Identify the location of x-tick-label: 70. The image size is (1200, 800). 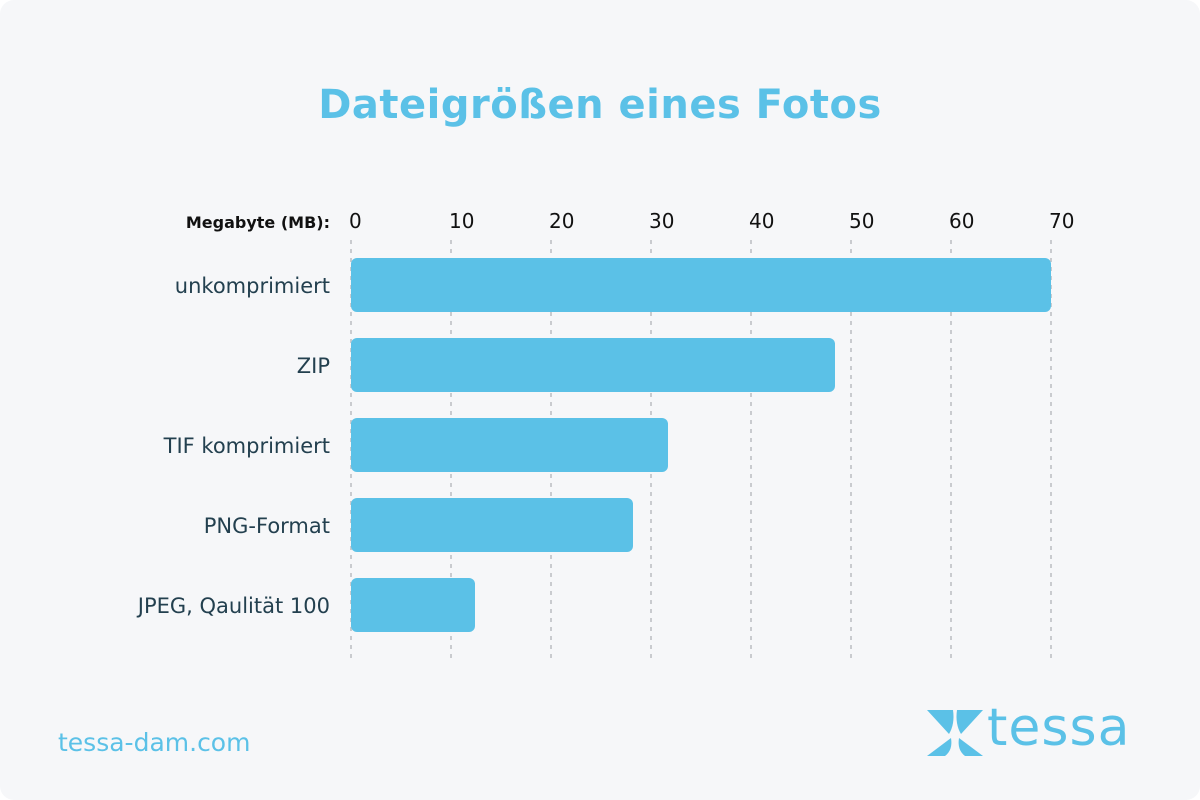
(1061, 221).